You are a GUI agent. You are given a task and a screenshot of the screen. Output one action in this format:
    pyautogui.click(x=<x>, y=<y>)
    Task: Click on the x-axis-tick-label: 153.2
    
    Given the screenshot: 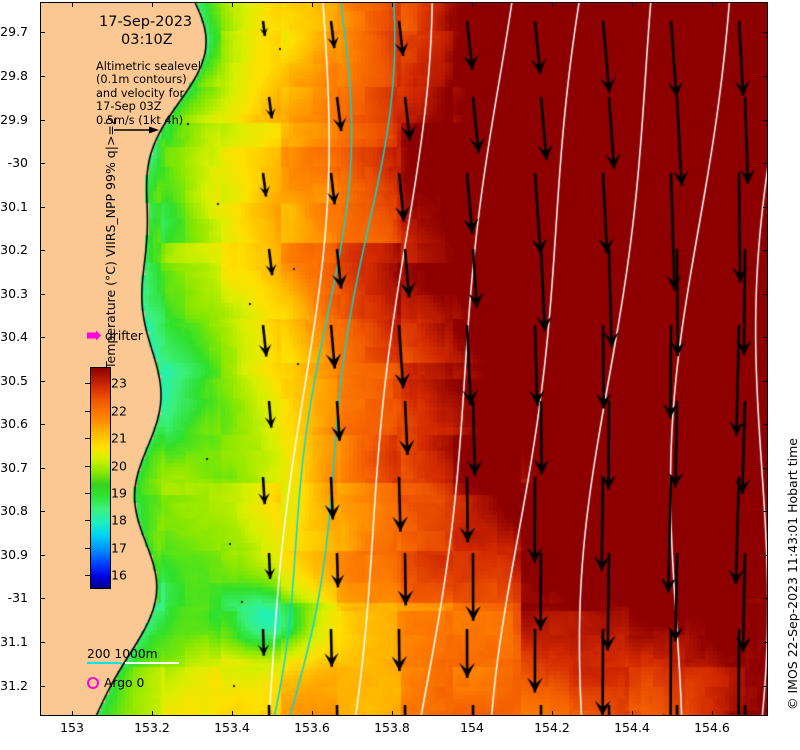 What is the action you would take?
    pyautogui.click(x=152, y=727)
    